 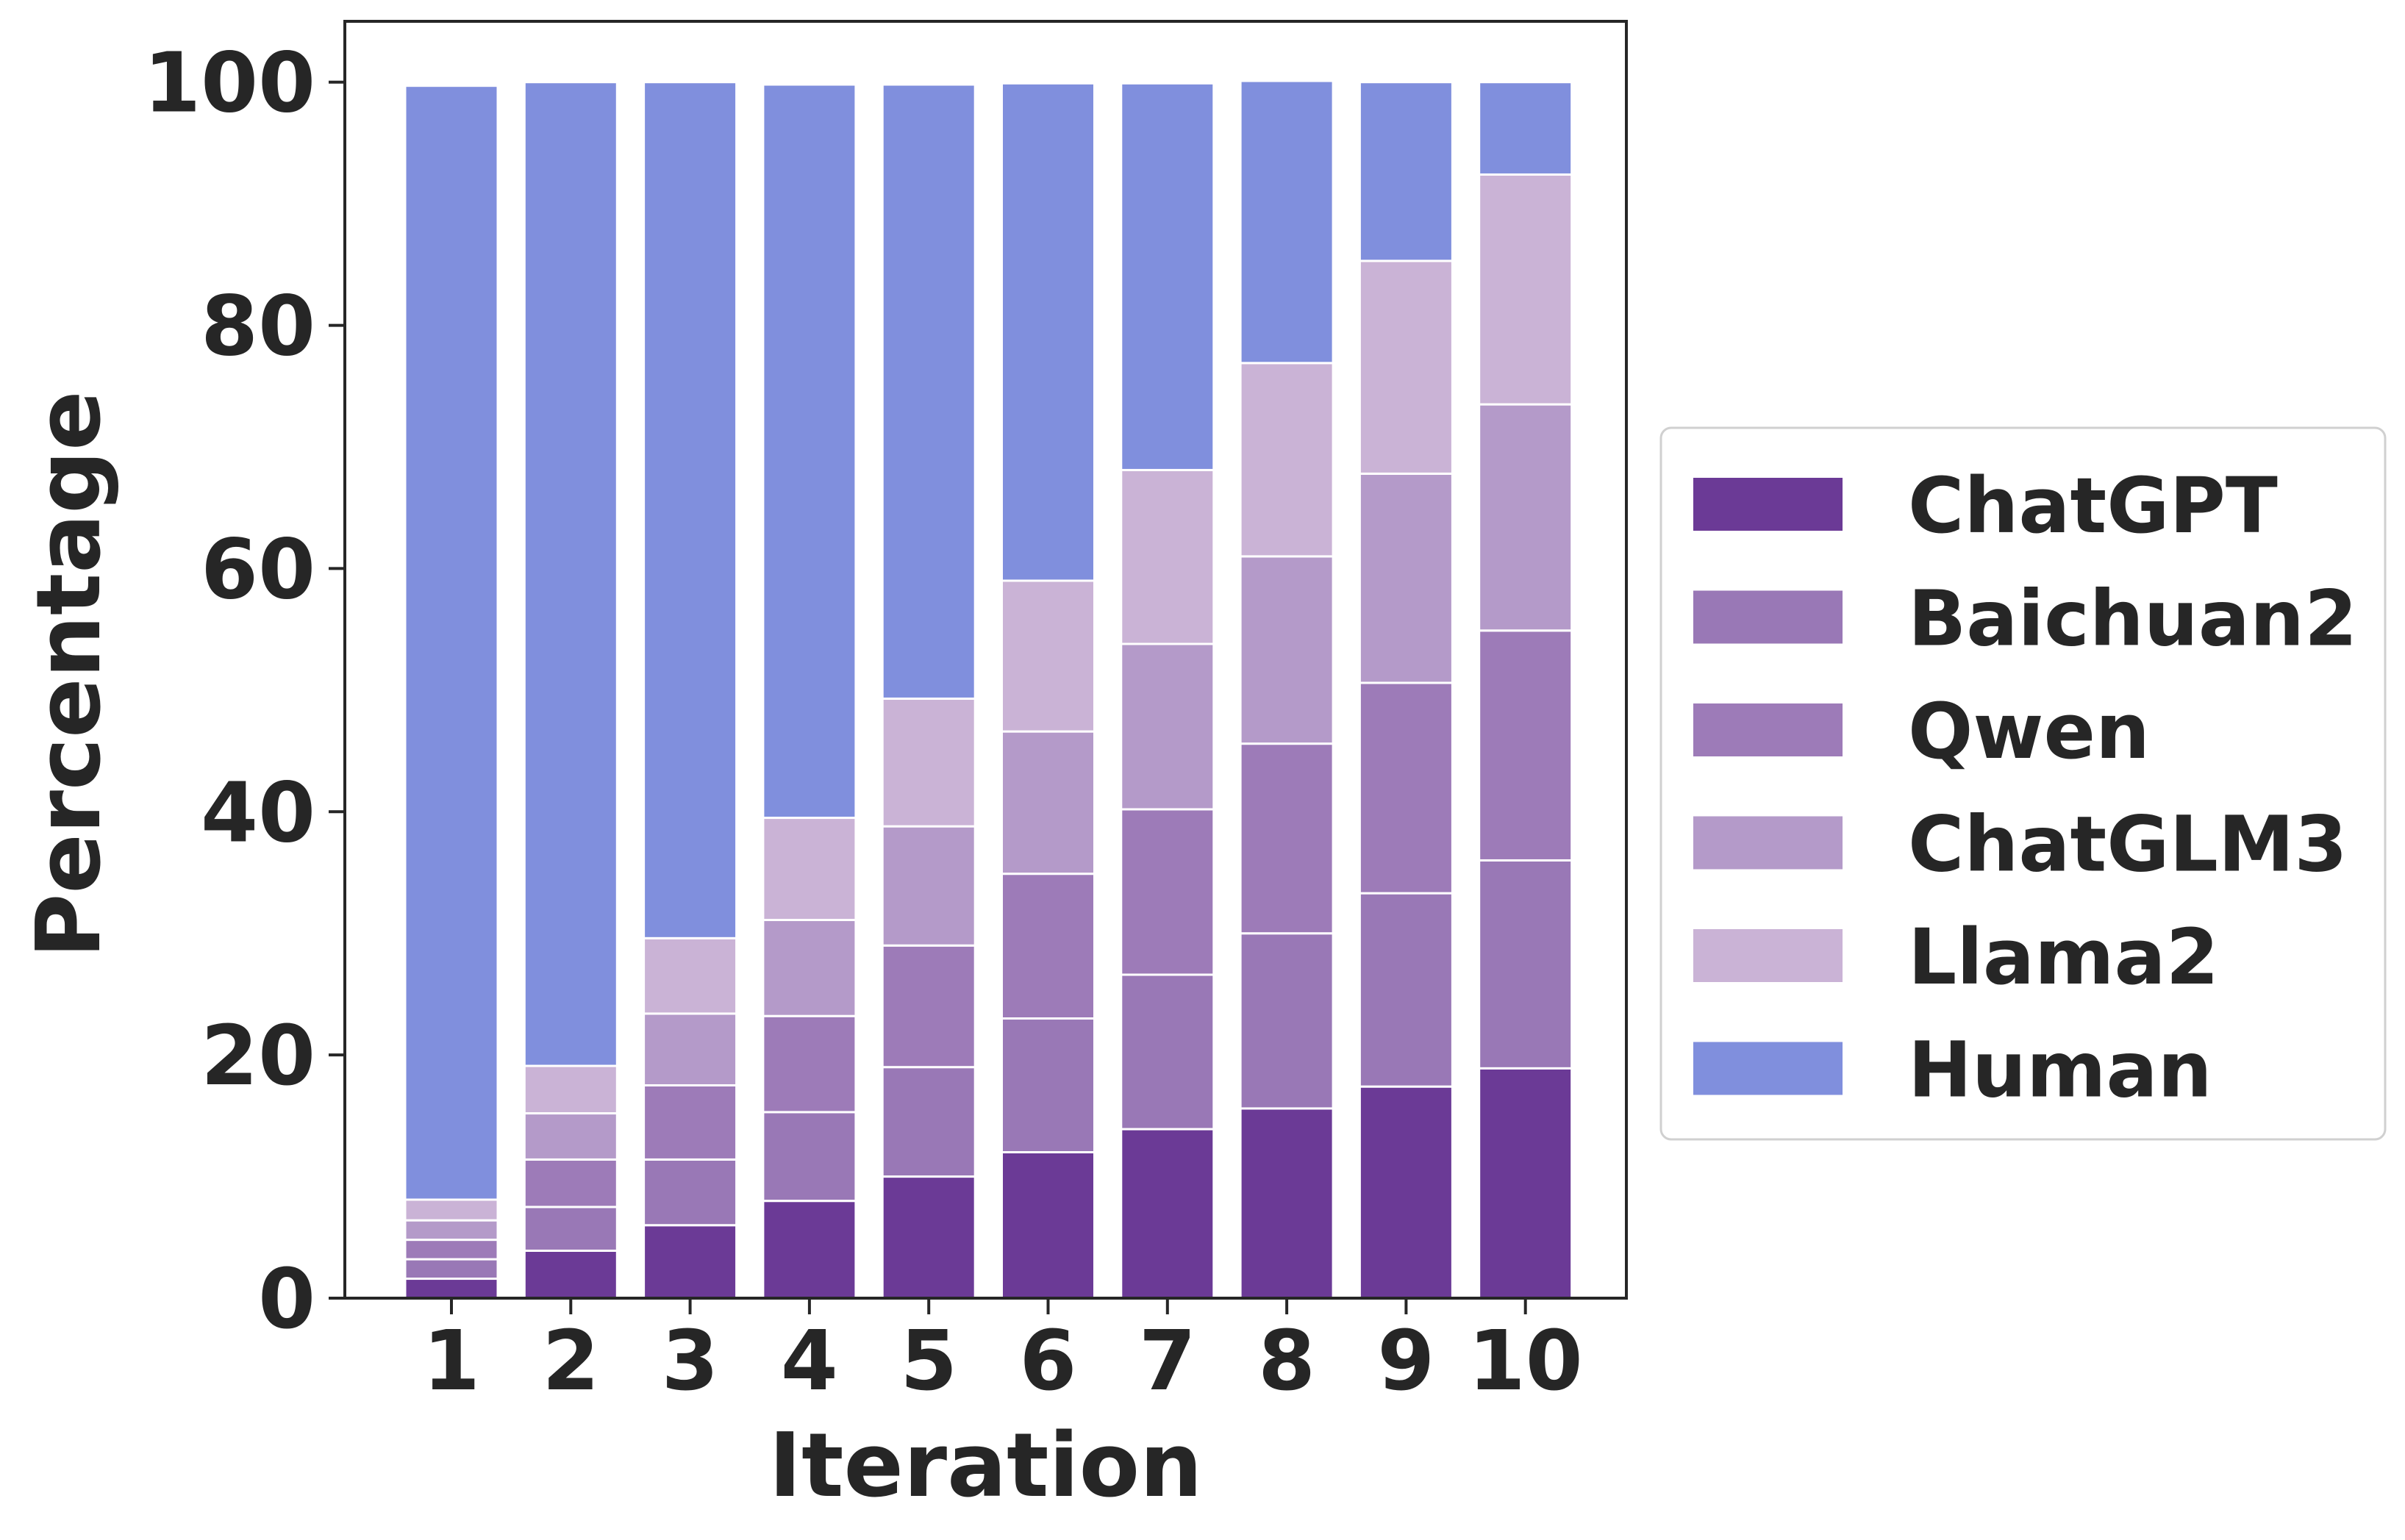 What do you see at coordinates (1405, 1362) in the screenshot?
I see `x-tick-label: 9` at bounding box center [1405, 1362].